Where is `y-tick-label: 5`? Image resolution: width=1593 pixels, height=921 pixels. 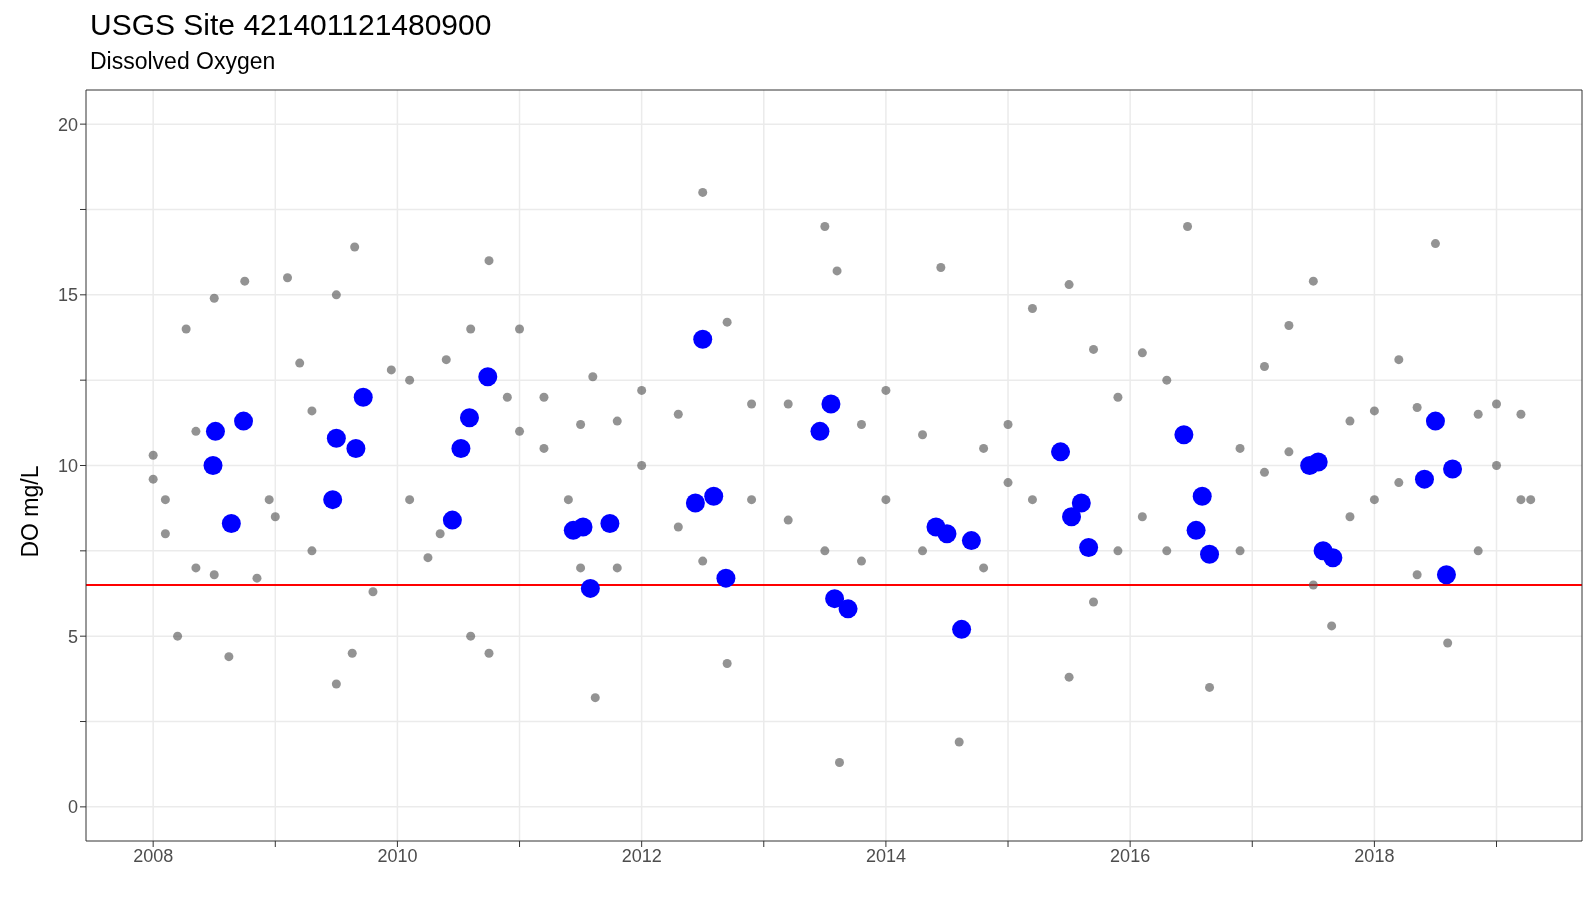
y-tick-label: 5 is located at coordinates (72, 636).